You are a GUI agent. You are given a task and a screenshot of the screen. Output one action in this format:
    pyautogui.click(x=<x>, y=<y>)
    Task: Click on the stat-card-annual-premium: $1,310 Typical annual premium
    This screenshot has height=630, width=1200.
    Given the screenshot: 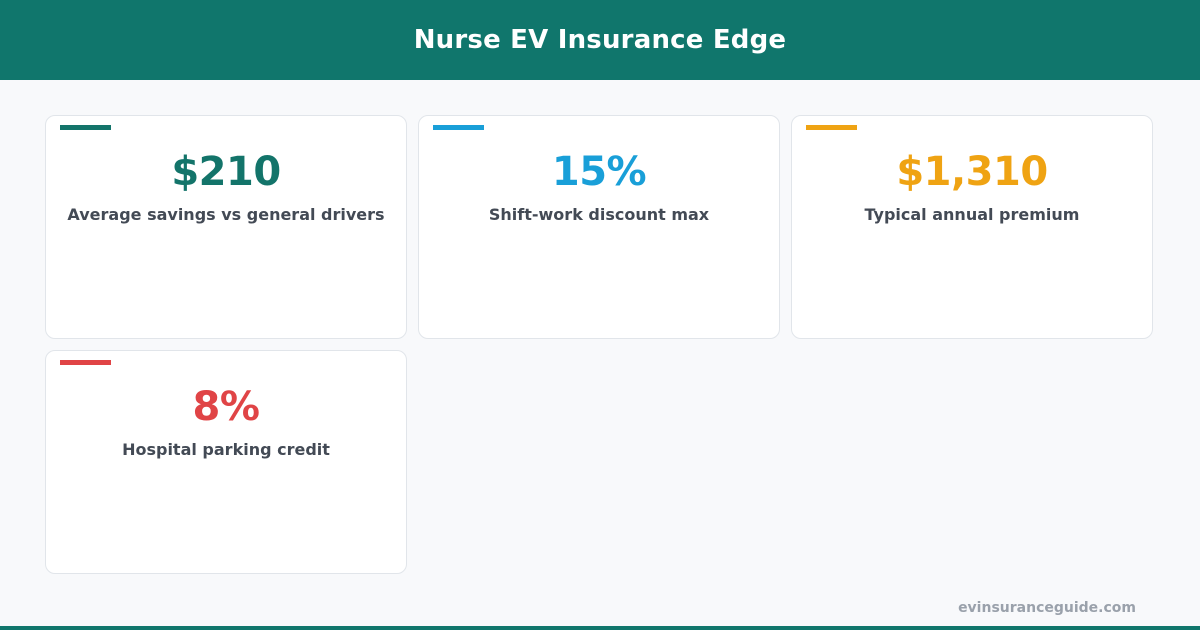 What is the action you would take?
    pyautogui.click(x=972, y=227)
    